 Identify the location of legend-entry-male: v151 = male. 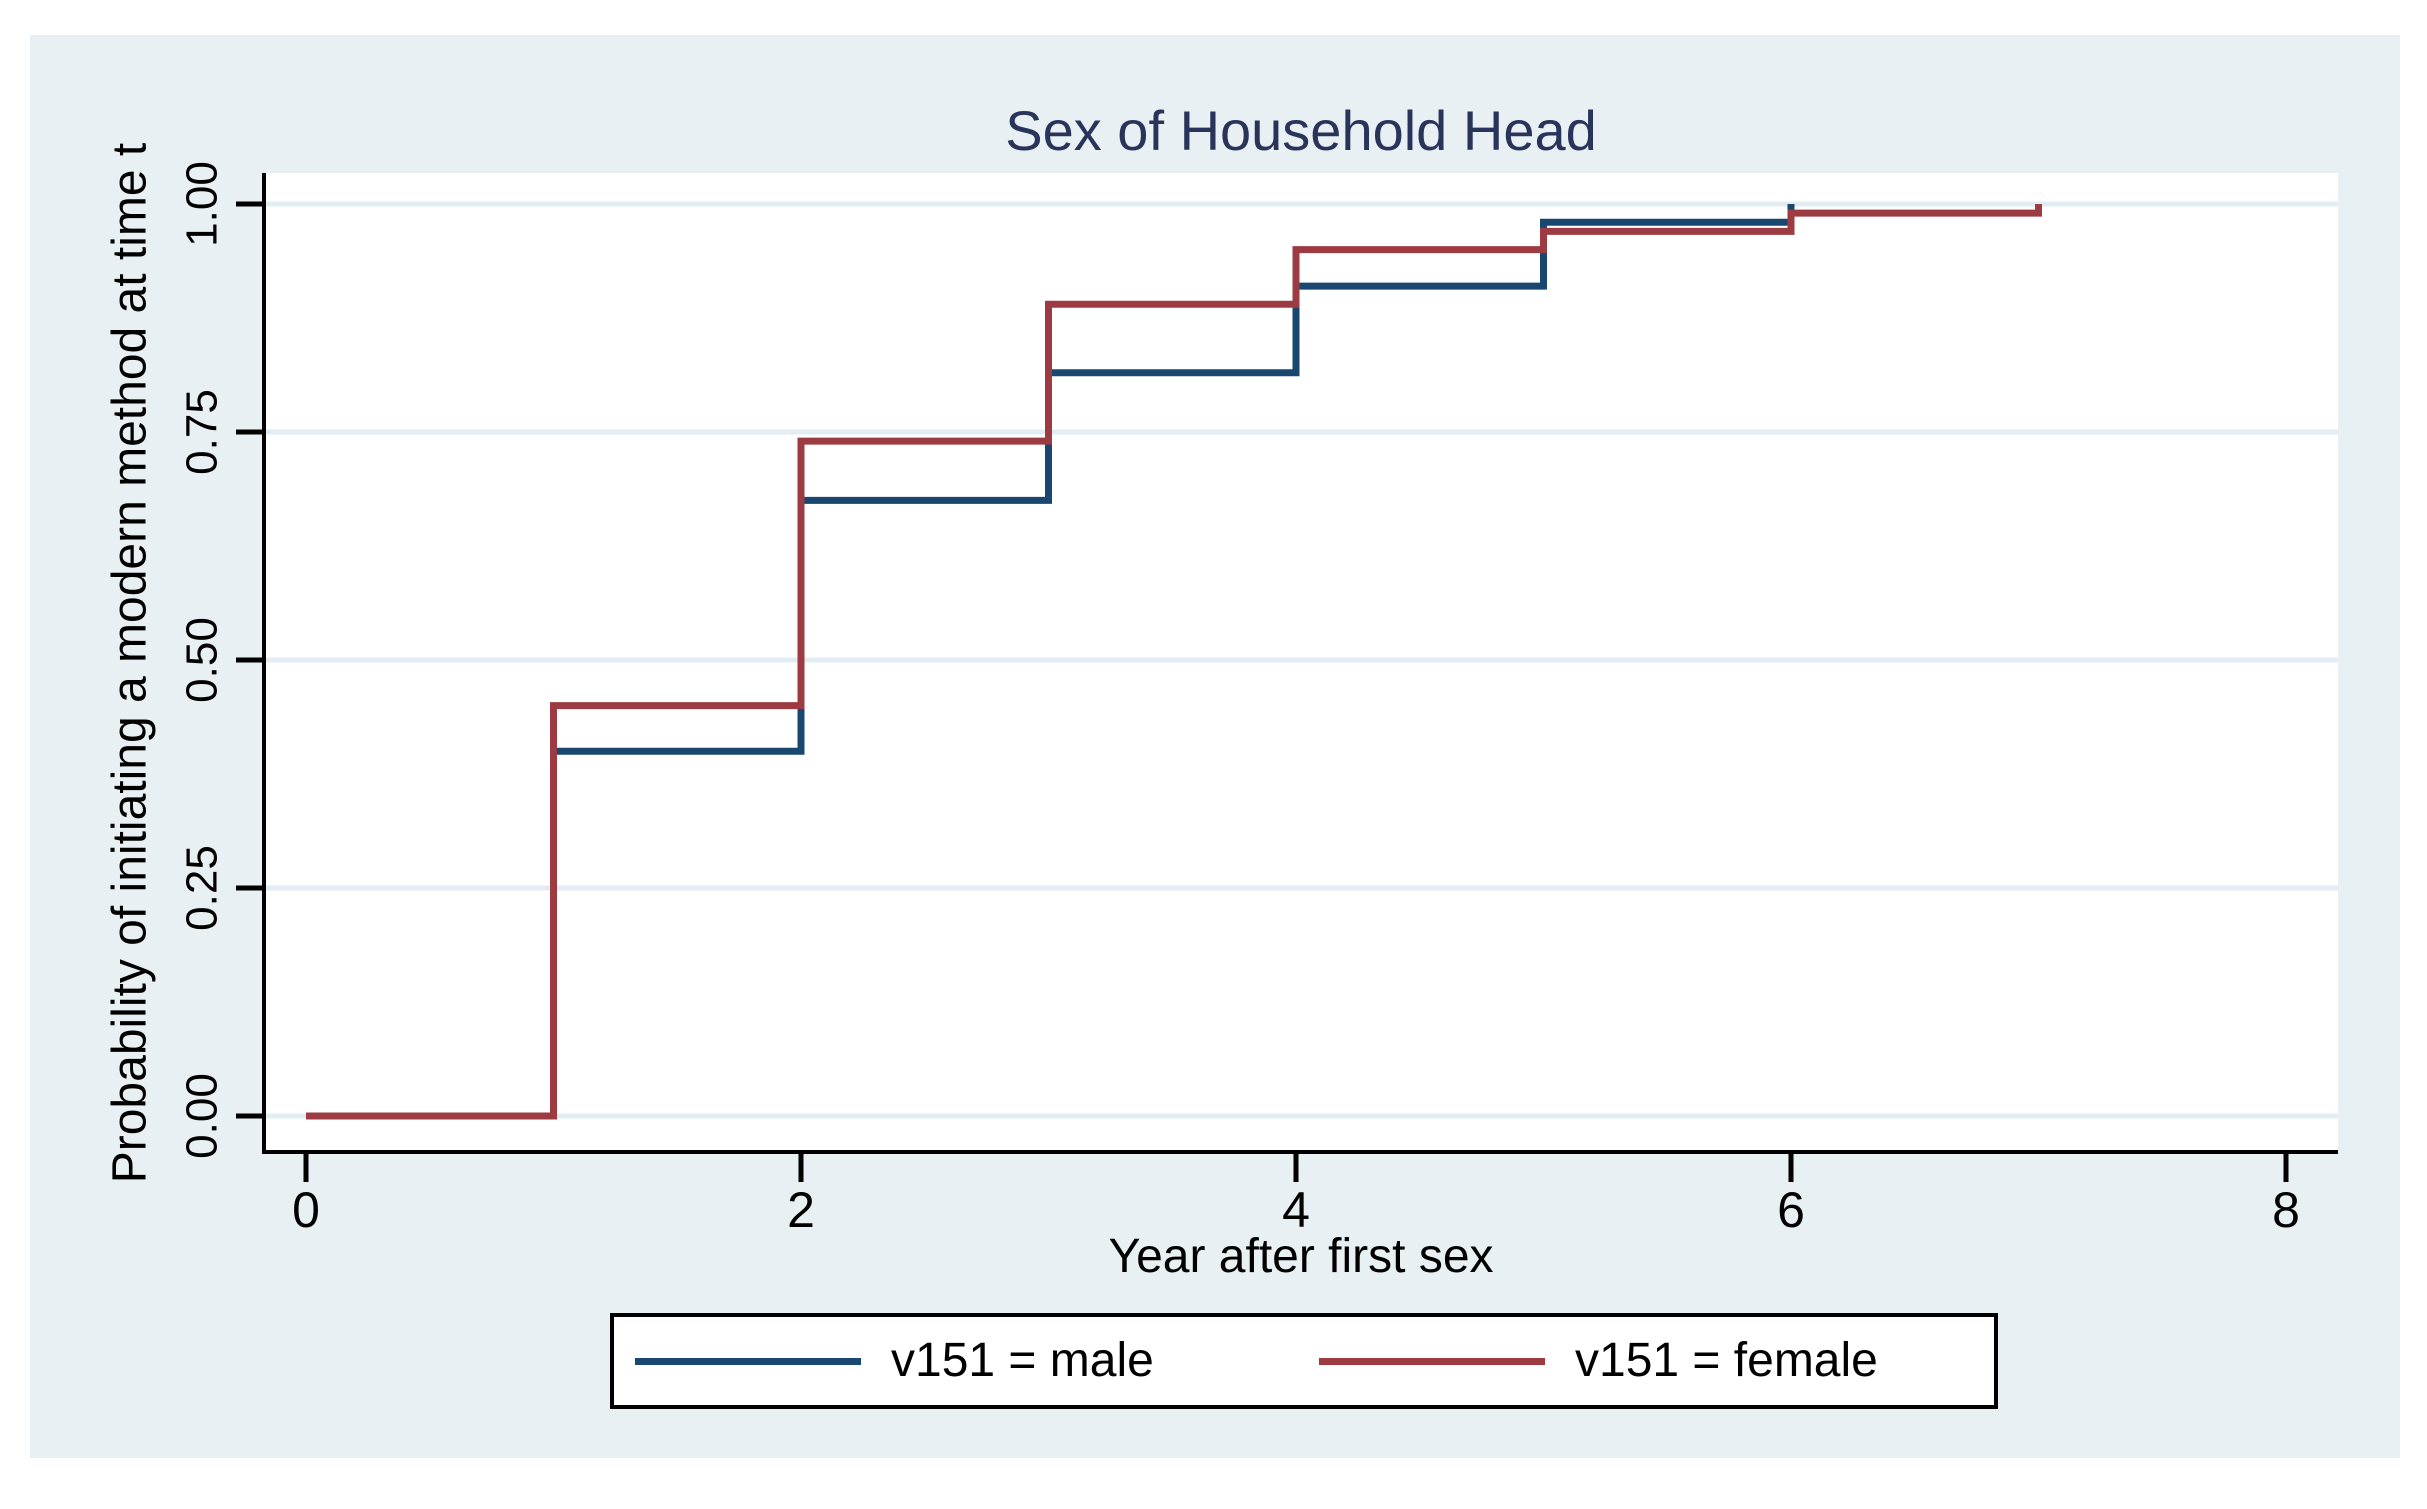
(894, 1361).